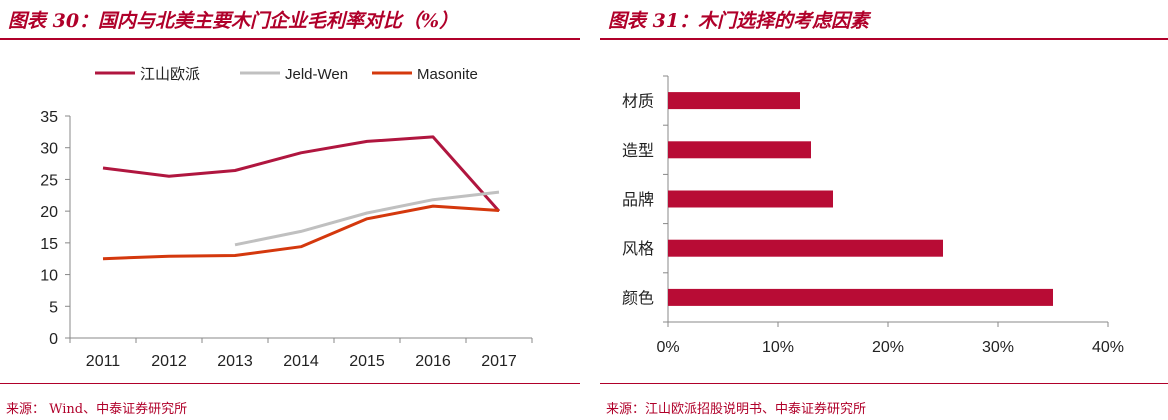  What do you see at coordinates (433, 361) in the screenshot?
I see `x-tick-label: 2016` at bounding box center [433, 361].